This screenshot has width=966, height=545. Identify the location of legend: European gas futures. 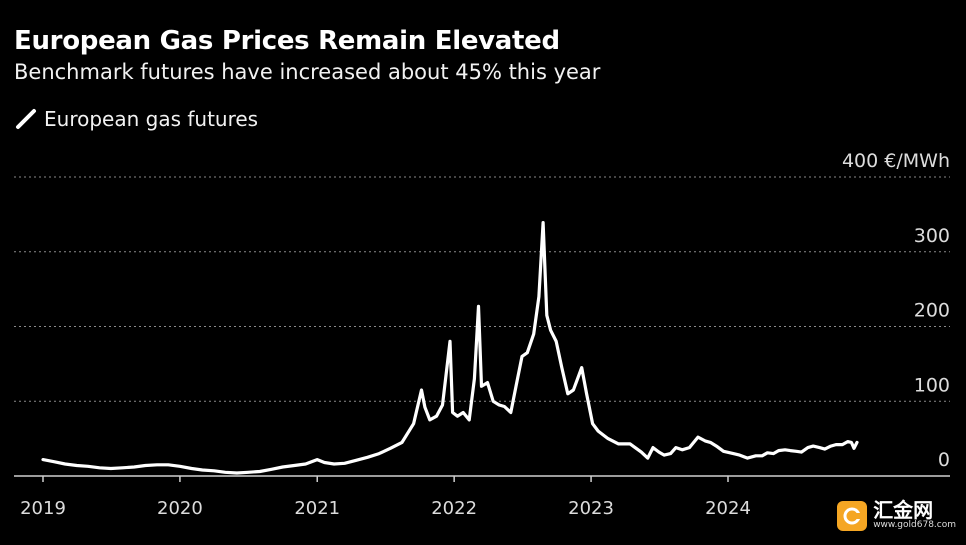
(136, 119).